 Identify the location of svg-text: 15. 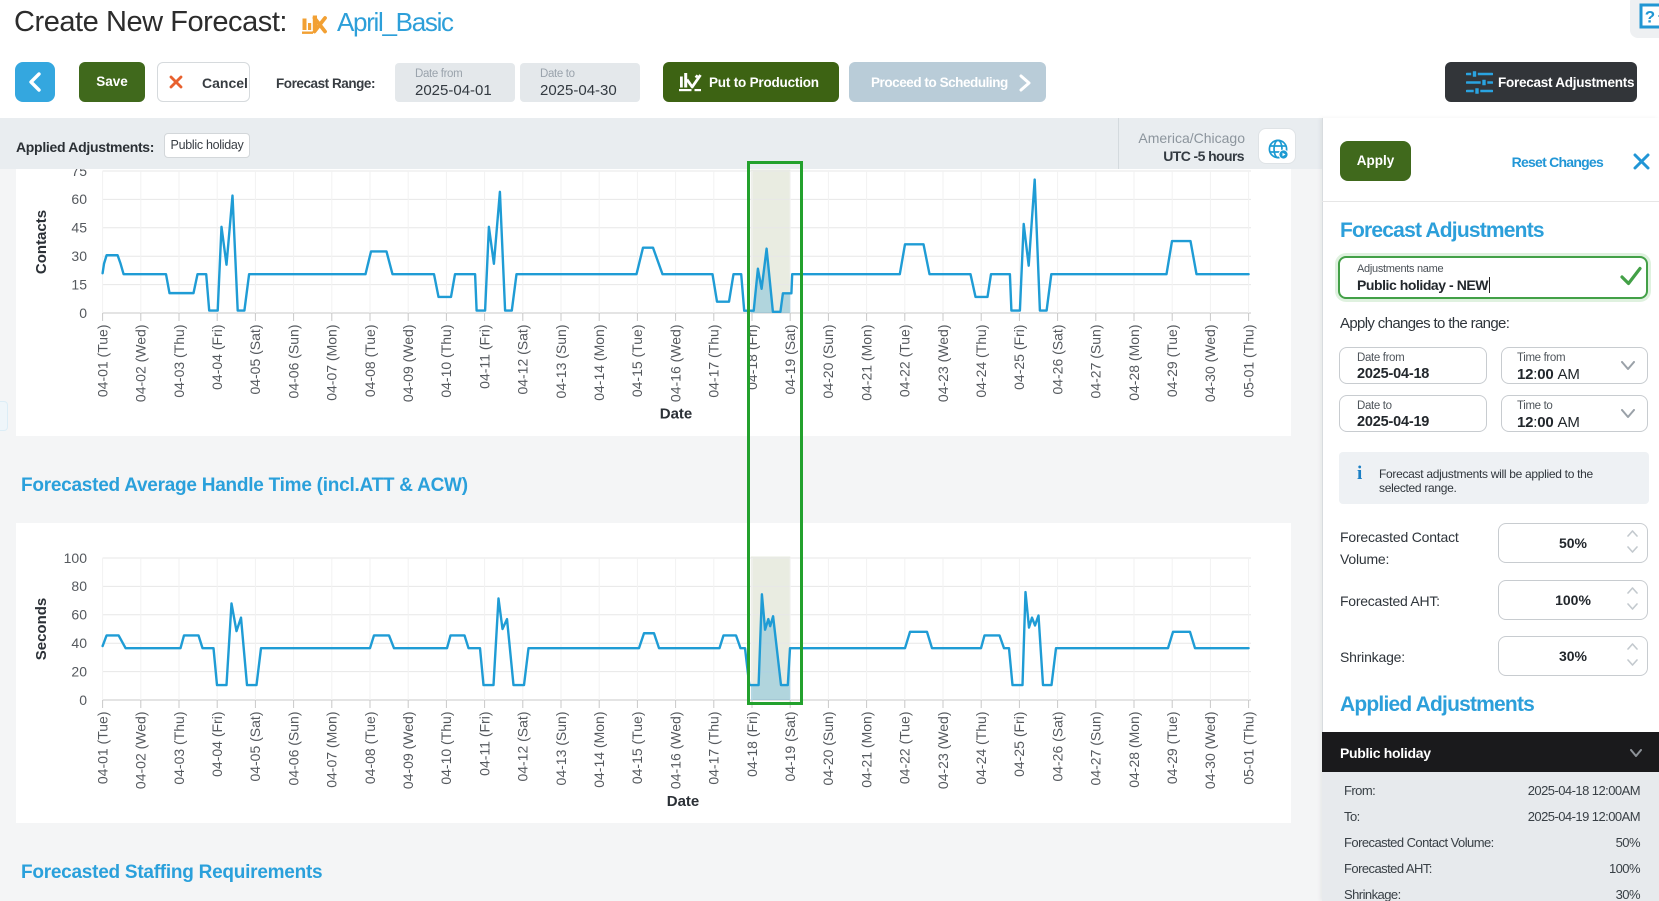
(79, 284).